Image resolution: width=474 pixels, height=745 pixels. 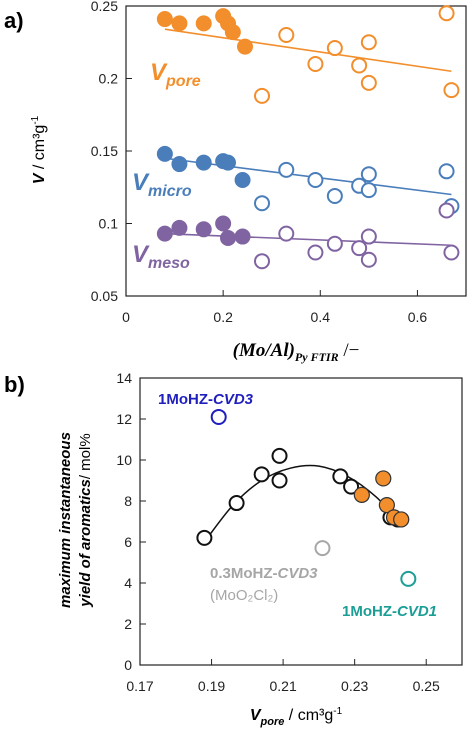 I want to click on series-label-sub: meso, so click(x=169, y=263).